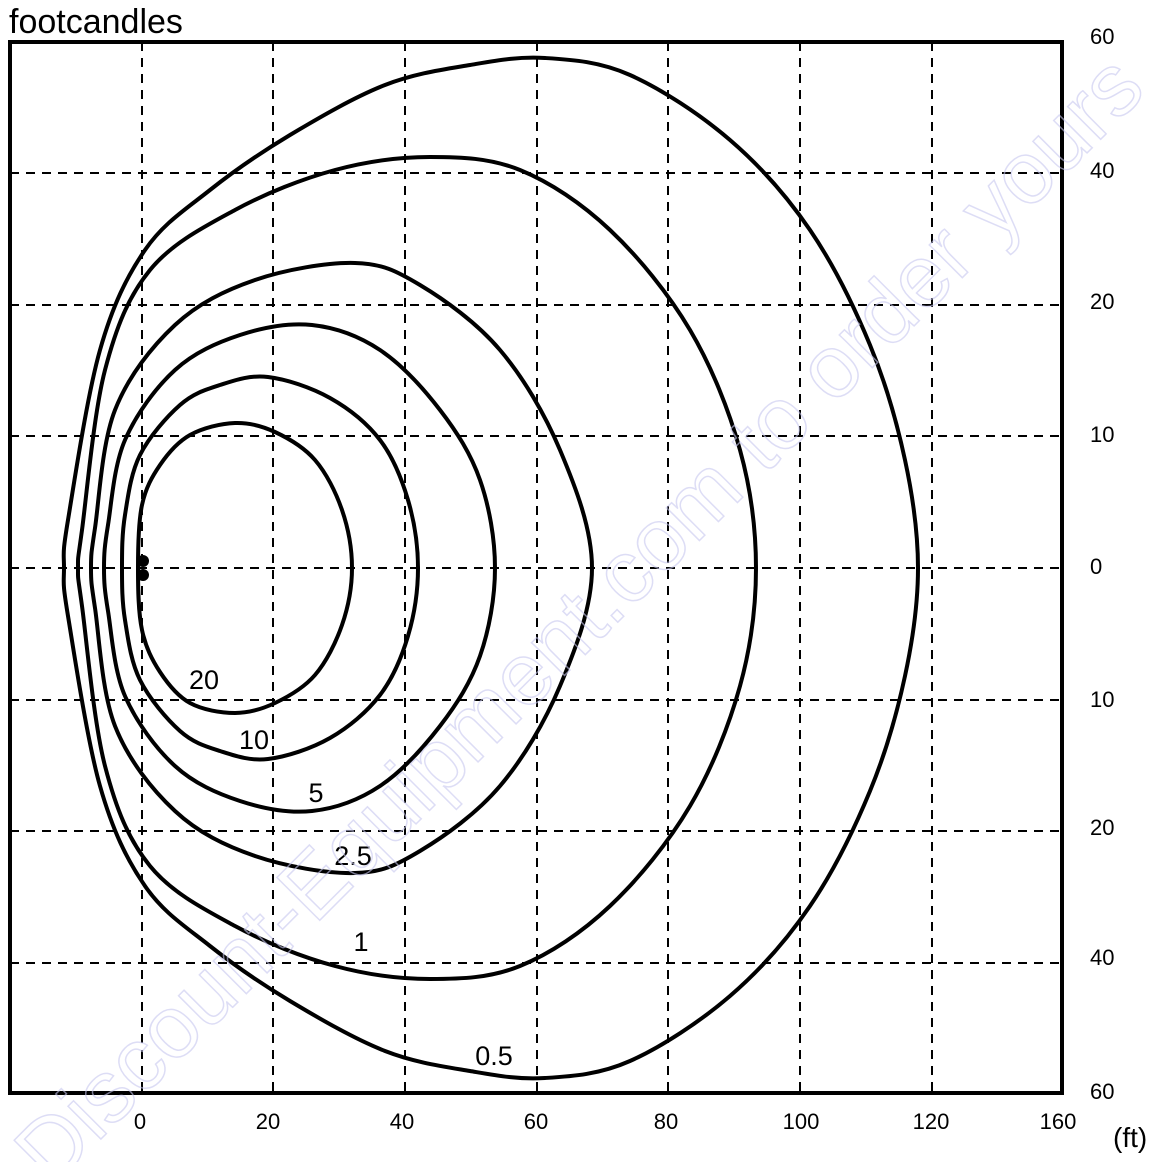  What do you see at coordinates (1130, 1137) in the screenshot?
I see `x-axis-unit: (ft)` at bounding box center [1130, 1137].